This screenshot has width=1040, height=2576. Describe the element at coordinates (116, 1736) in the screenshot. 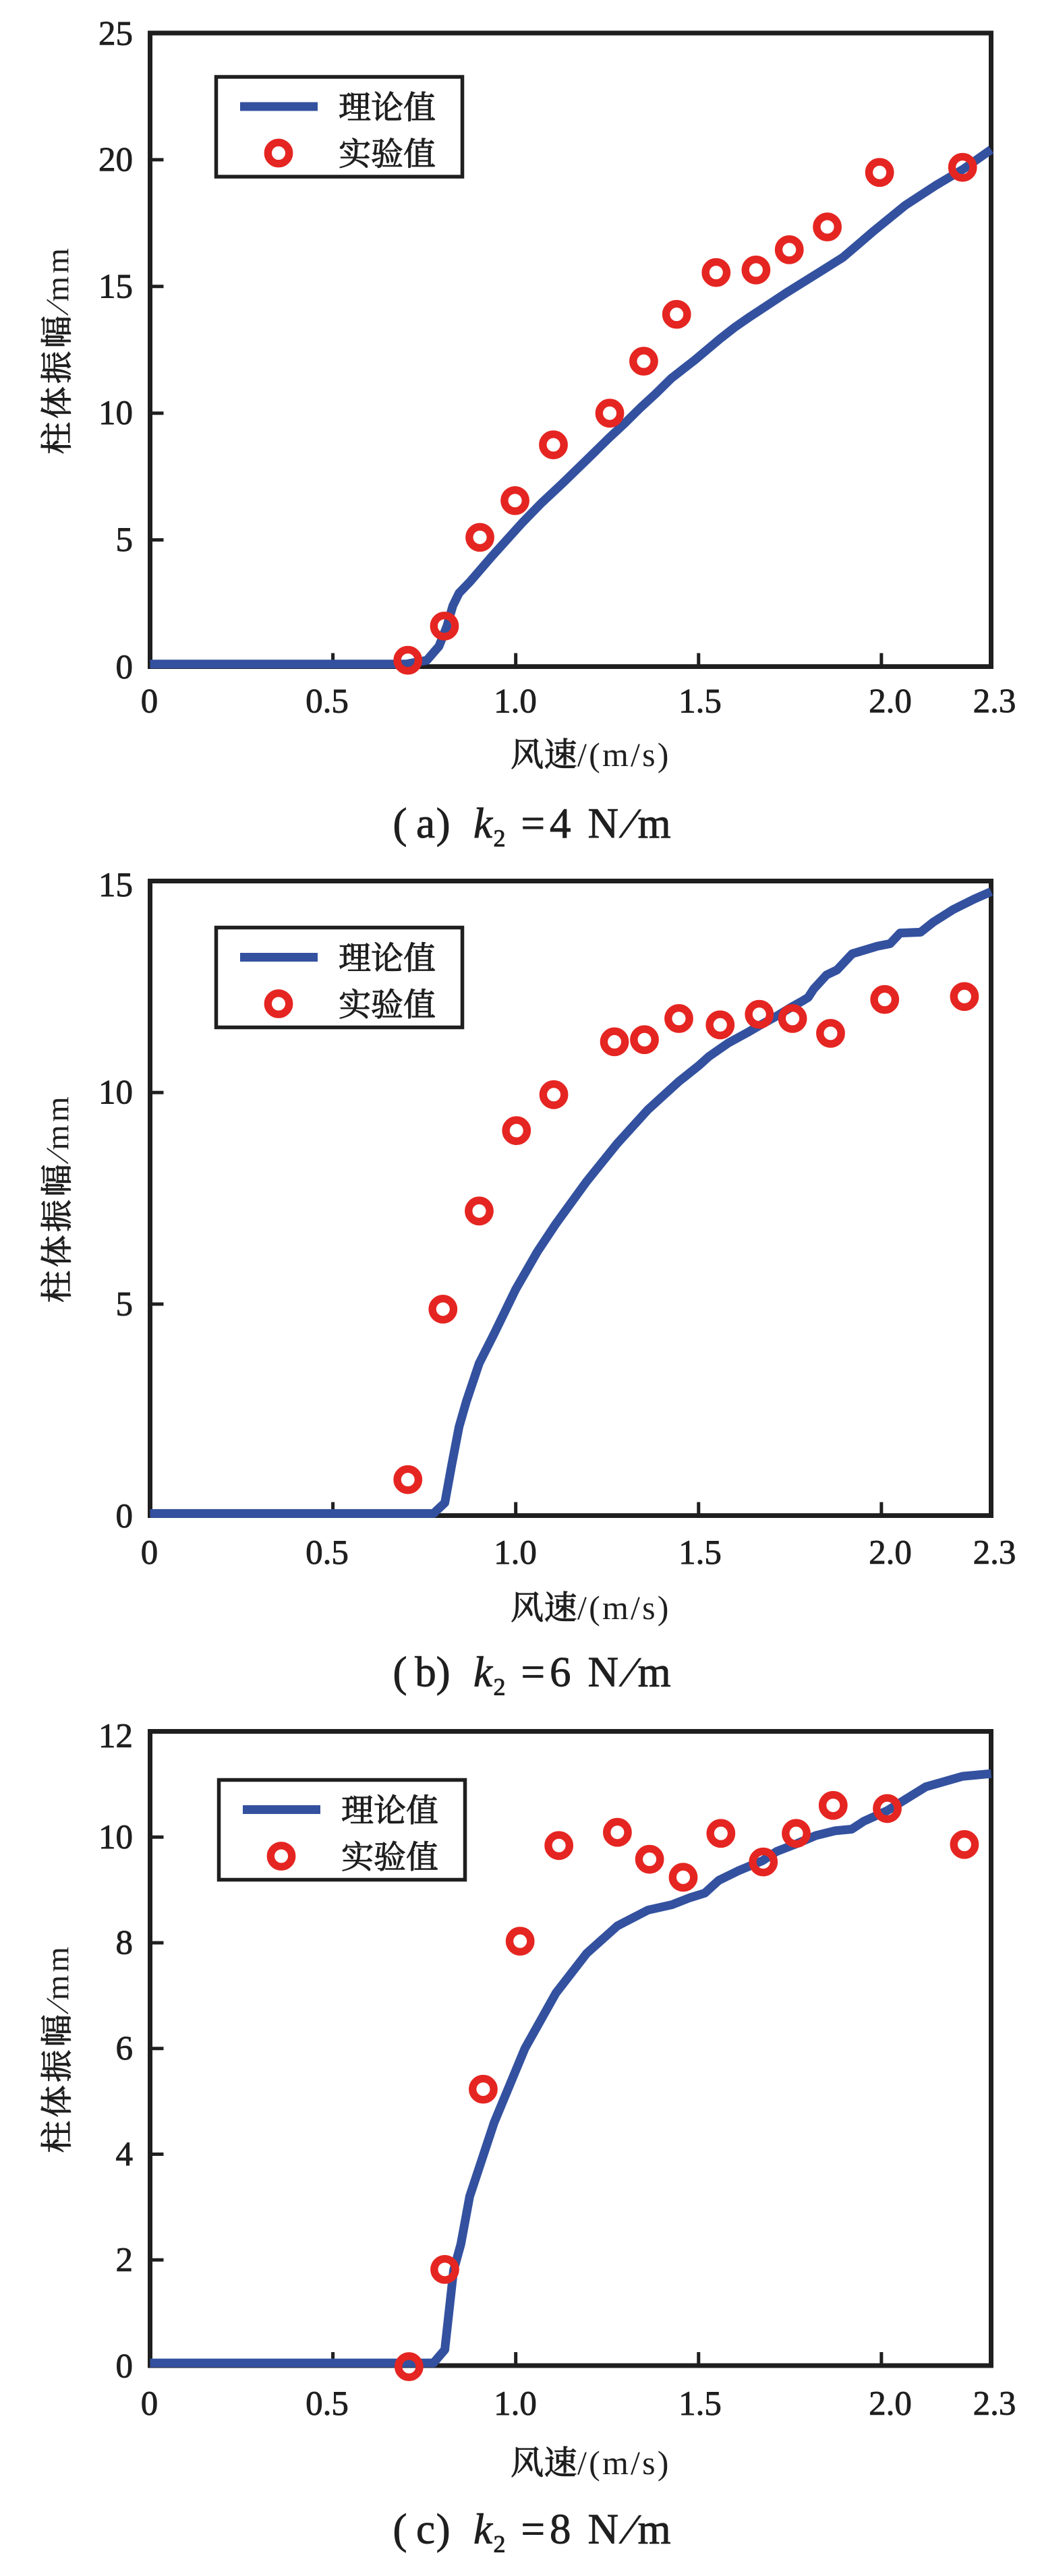

I see `svg-text: 12` at that location.